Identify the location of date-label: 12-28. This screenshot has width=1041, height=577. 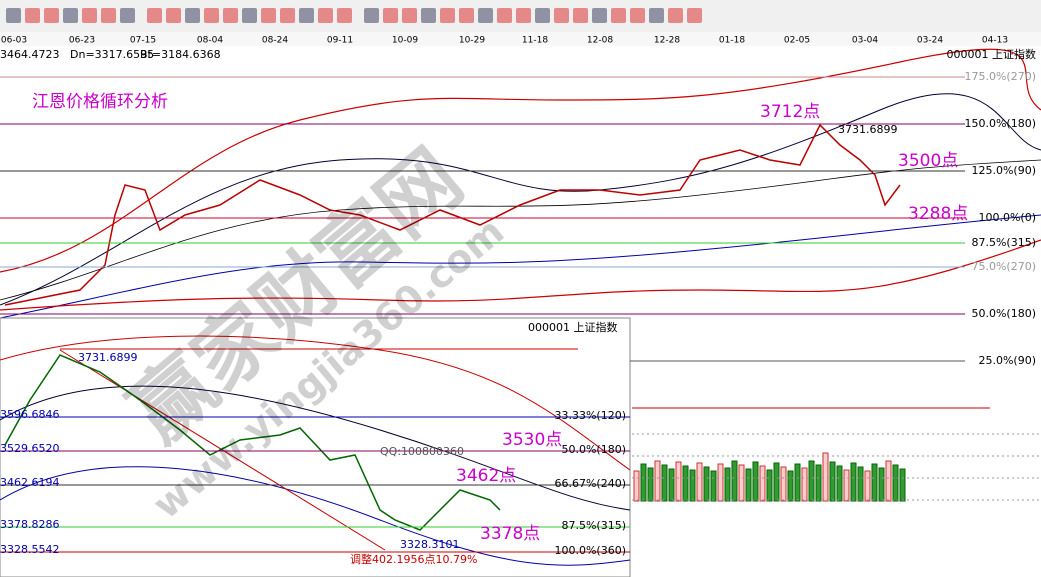
(667, 41).